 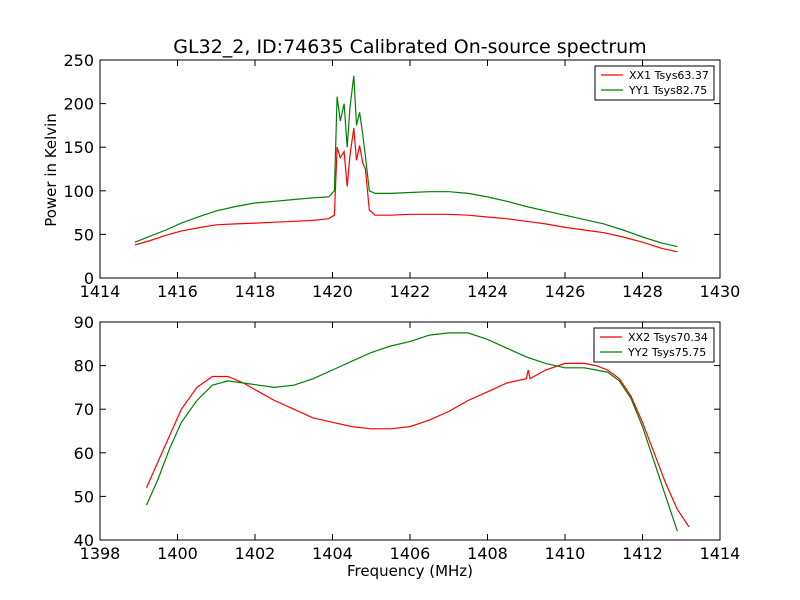 What do you see at coordinates (669, 75) in the screenshot?
I see `legend-entry: XX1 Tsys63.37` at bounding box center [669, 75].